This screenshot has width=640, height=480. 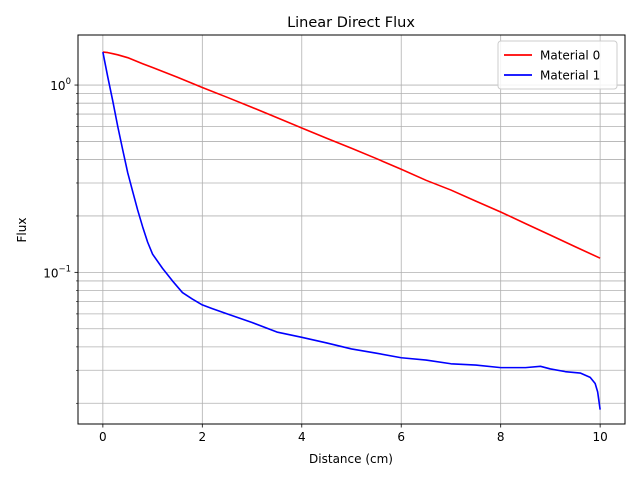 I want to click on x-tick-label: 0, so click(x=103, y=437).